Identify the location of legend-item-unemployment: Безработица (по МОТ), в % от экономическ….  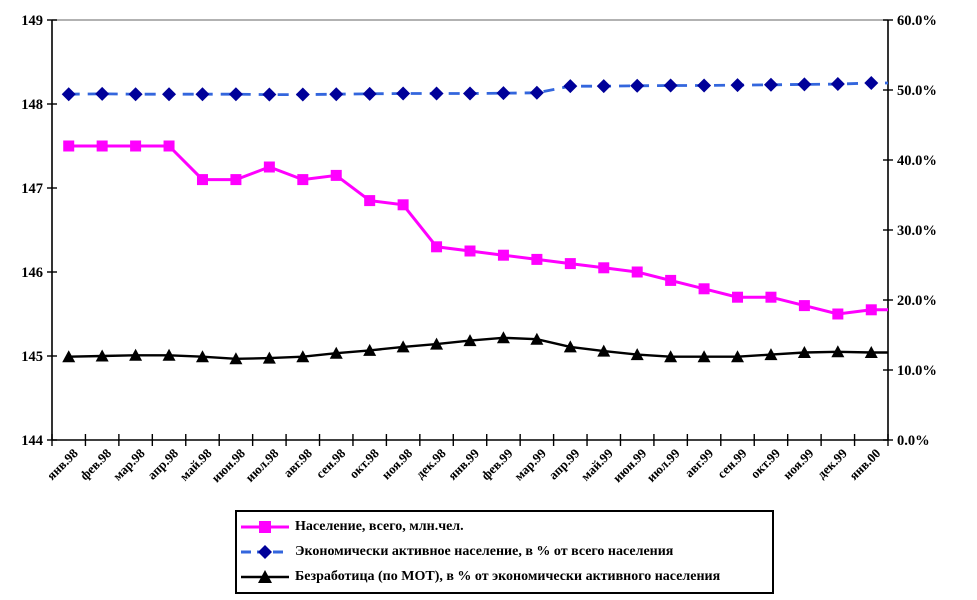
(505, 577).